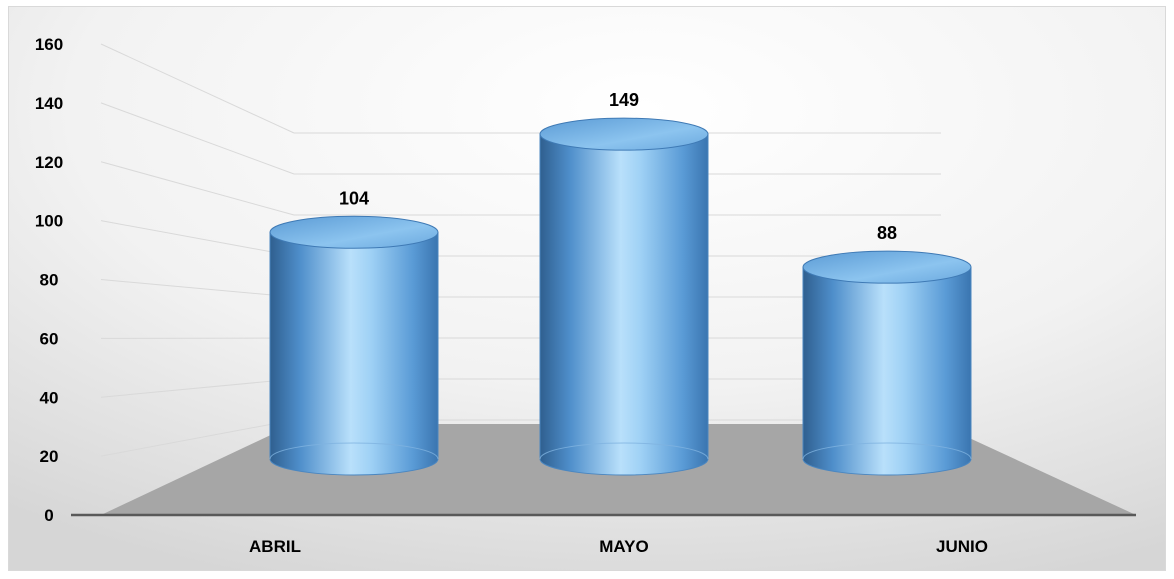 The width and height of the screenshot is (1174, 579). Describe the element at coordinates (887, 233) in the screenshot. I see `data-label: 88` at that location.